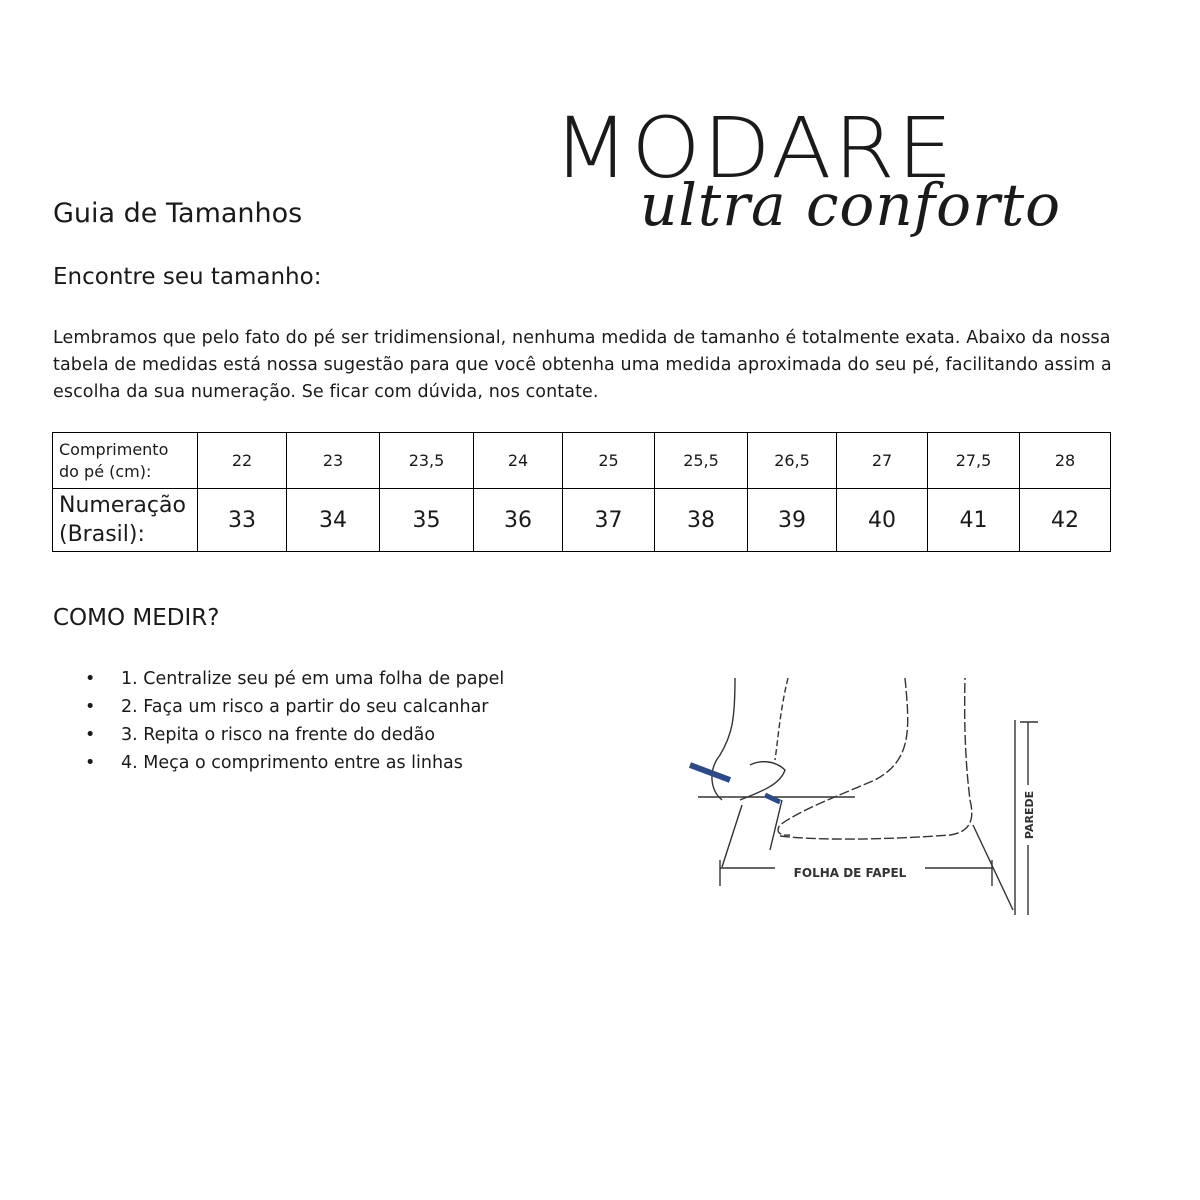  Describe the element at coordinates (608, 460) in the screenshot. I see `foot-length-cell: 25` at that location.